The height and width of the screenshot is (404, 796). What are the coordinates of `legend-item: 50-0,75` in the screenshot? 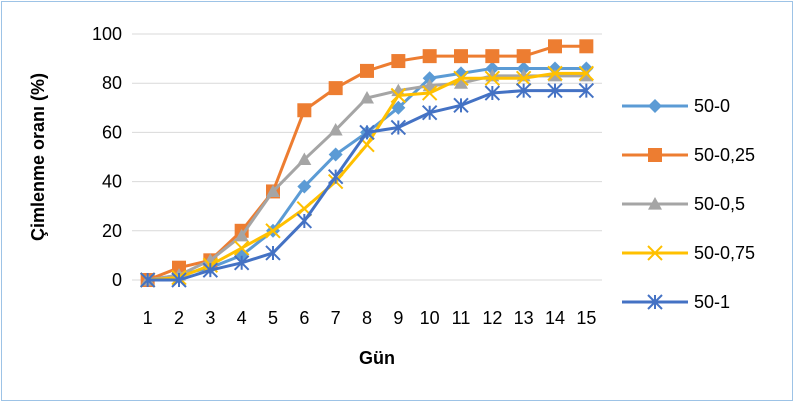 It's located at (688, 253).